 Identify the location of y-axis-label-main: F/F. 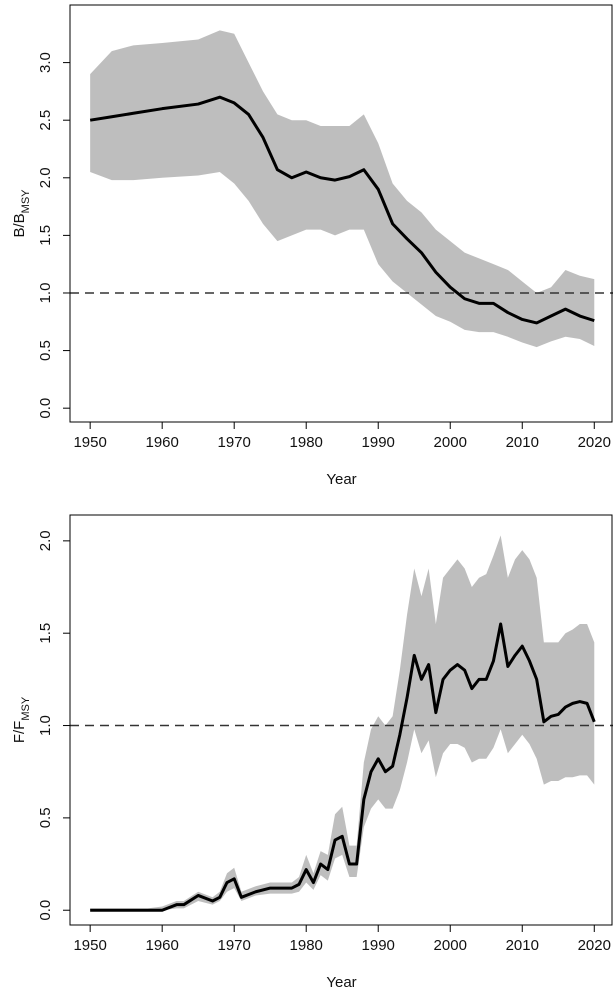
(19, 732).